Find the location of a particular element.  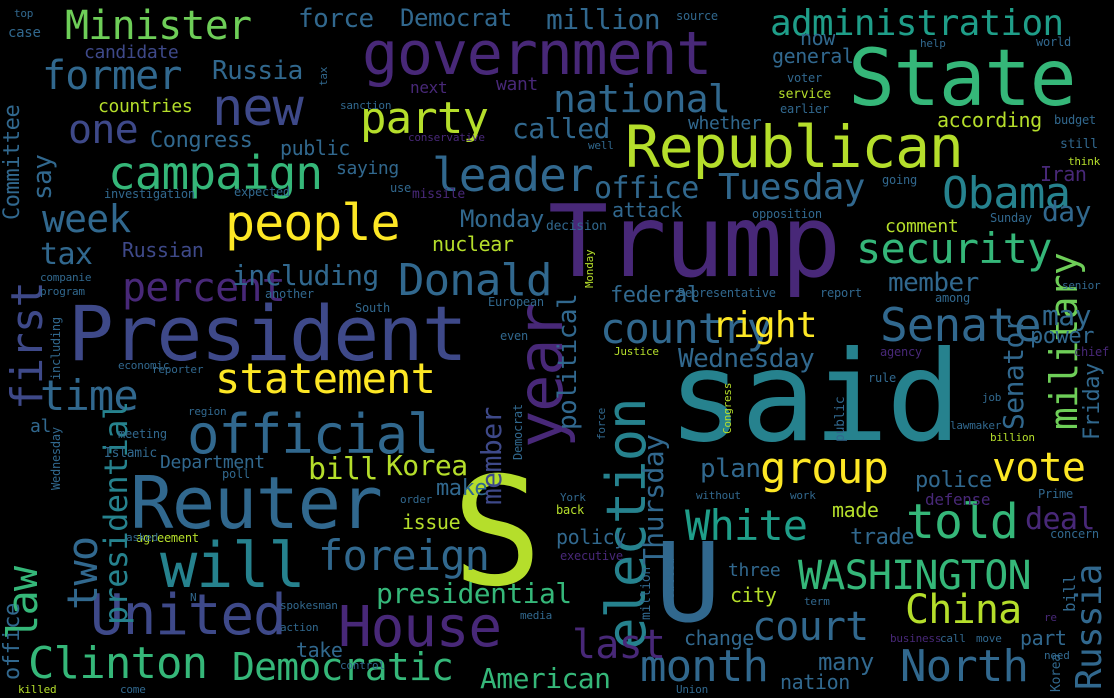

word-top: top is located at coordinates (24, 13).